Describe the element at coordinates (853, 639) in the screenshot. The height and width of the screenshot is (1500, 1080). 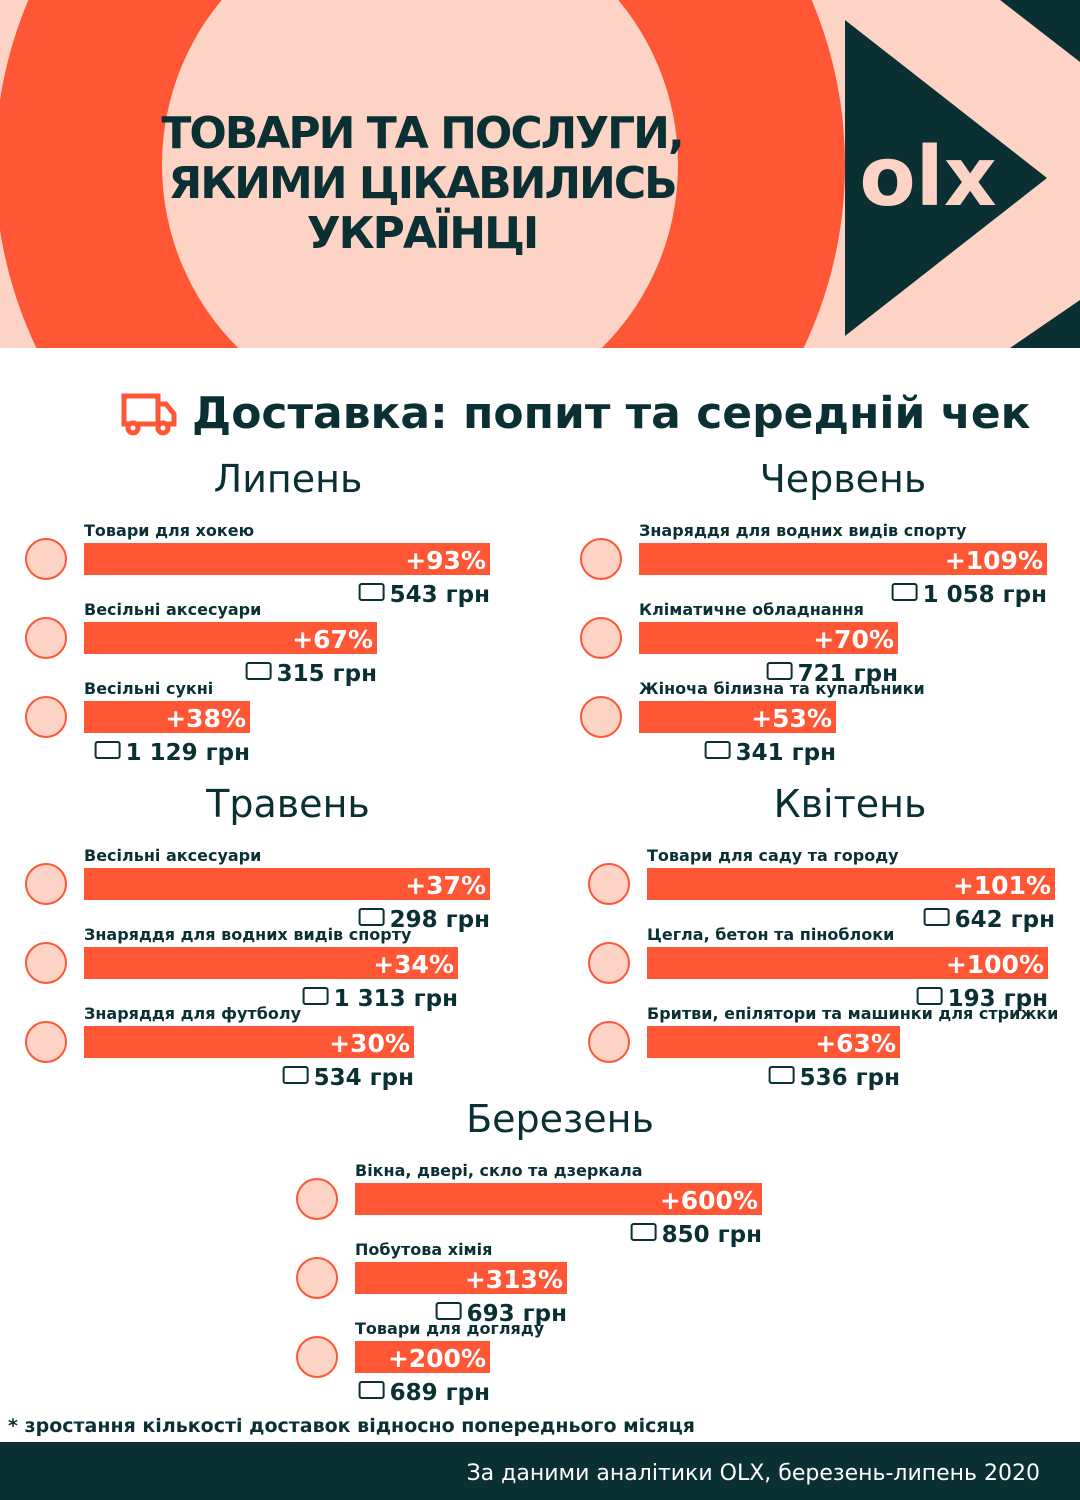
I see `growth: +70%` at that location.